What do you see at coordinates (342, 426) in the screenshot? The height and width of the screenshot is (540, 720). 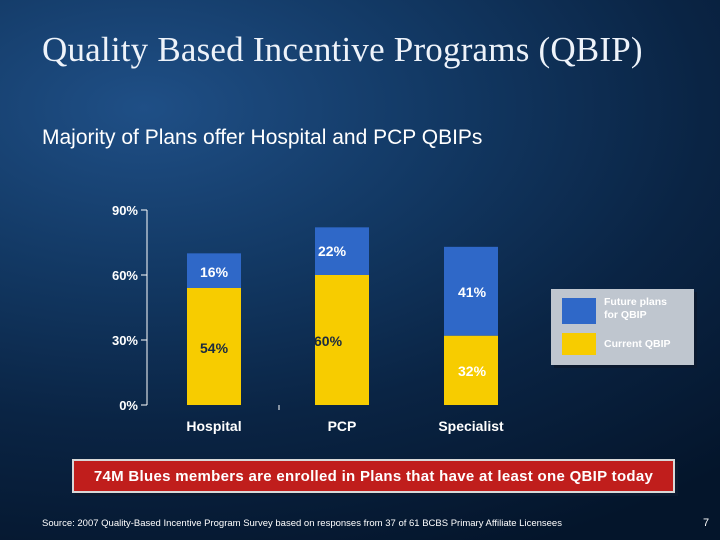 I see `x-category-label: PCP` at bounding box center [342, 426].